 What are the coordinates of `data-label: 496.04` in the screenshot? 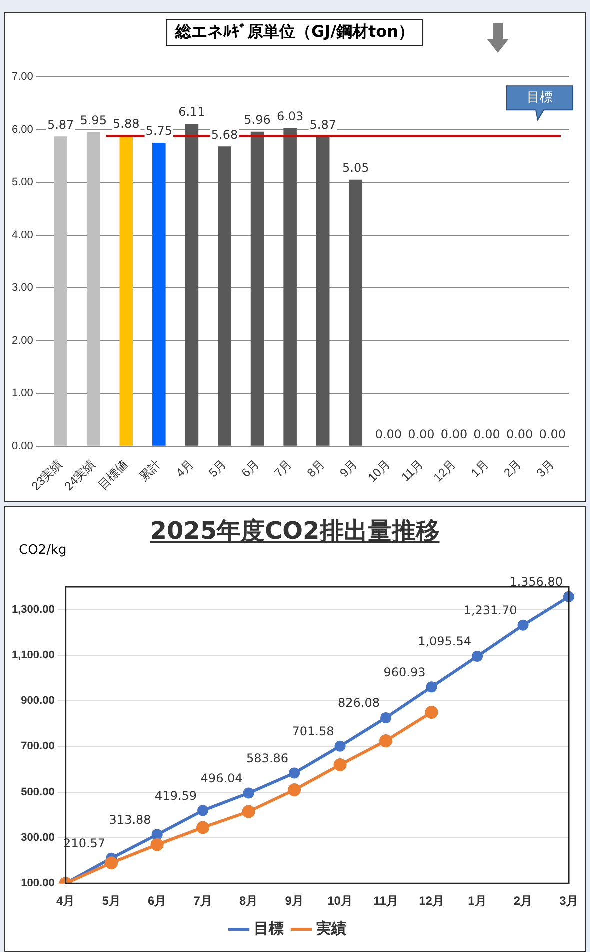 It's located at (221, 778).